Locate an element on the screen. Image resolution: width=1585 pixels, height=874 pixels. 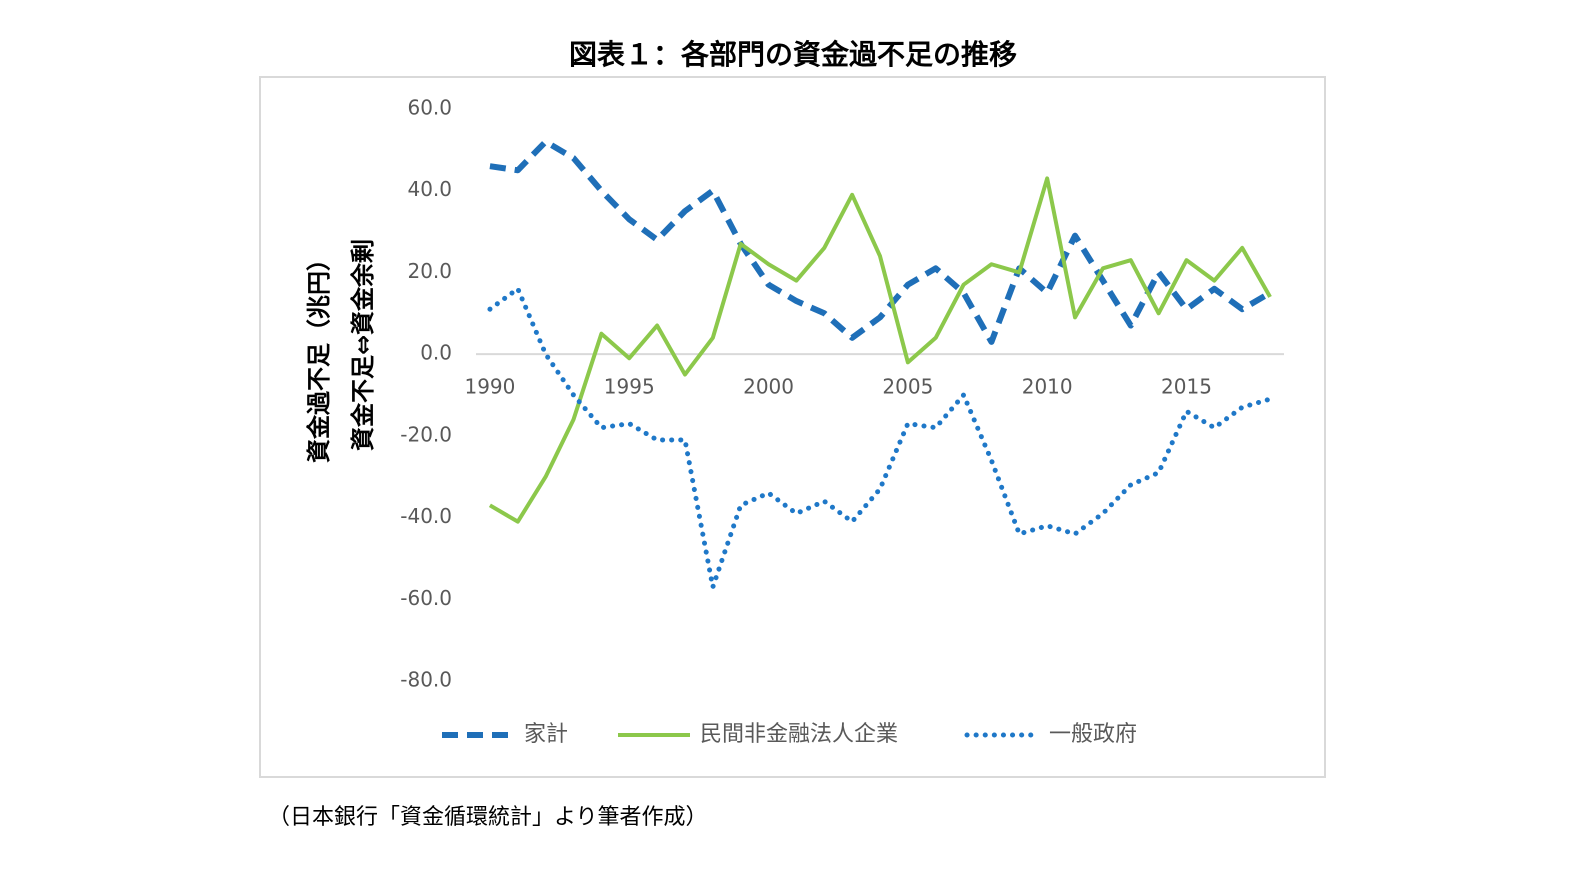
x-tick-label: 1990 is located at coordinates (489, 387).